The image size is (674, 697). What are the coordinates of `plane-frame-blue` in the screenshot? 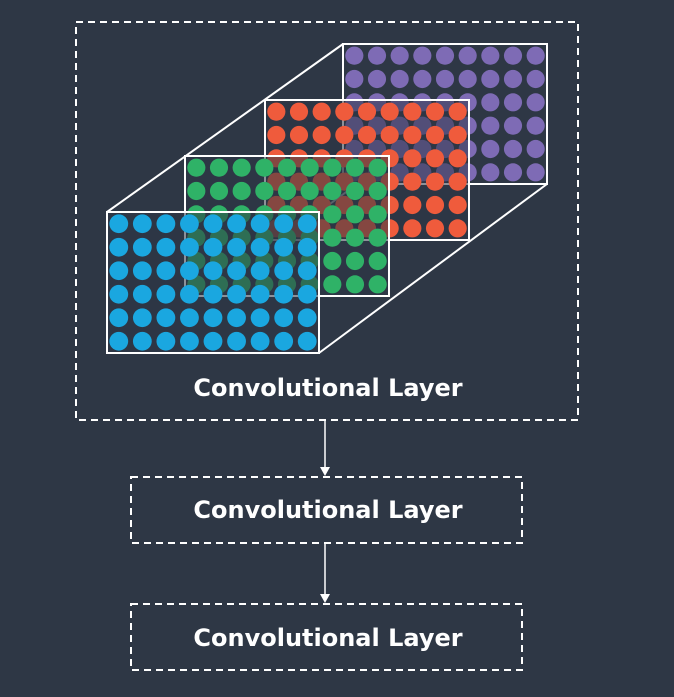 It's located at (213, 282).